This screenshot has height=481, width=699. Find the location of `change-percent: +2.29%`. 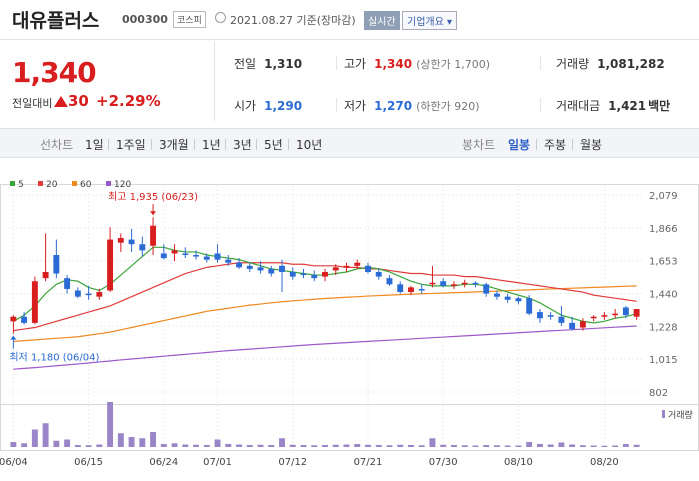

change-percent: +2.29% is located at coordinates (128, 101).